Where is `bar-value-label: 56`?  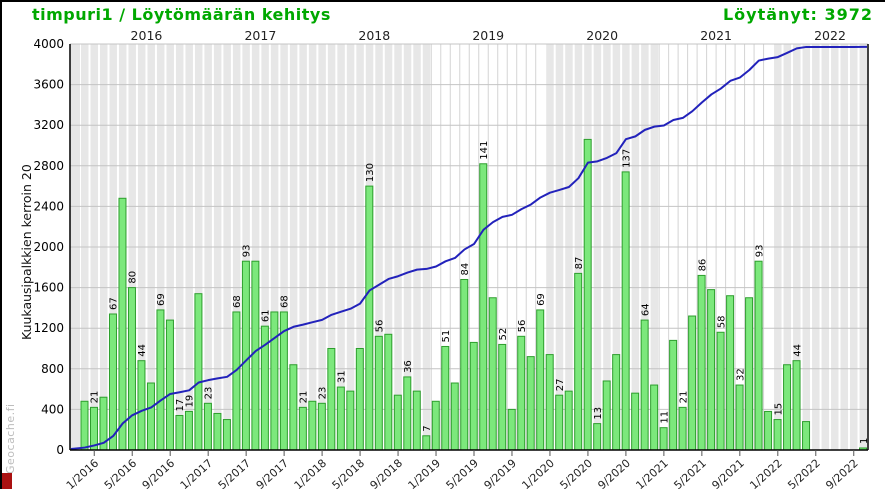
bar-value-label: 56 is located at coordinates (522, 326).